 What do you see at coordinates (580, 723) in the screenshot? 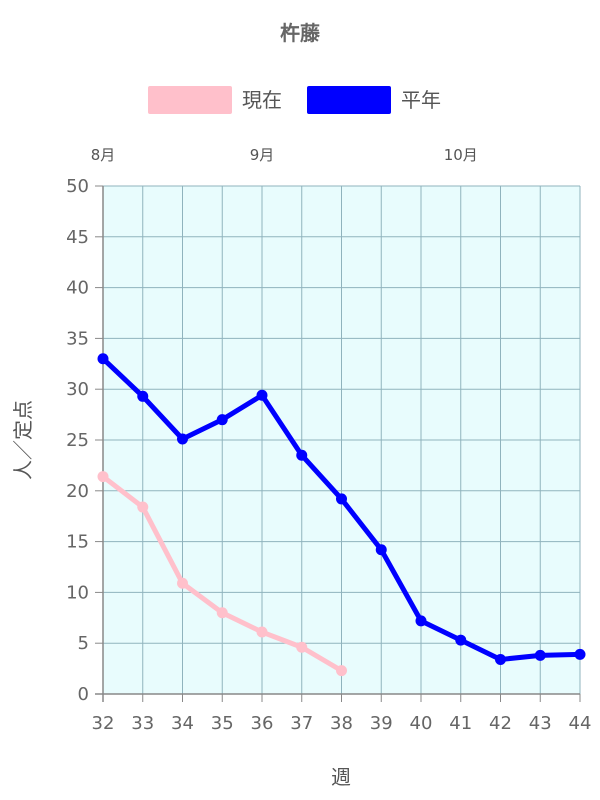
I see `x-tick-label: 44` at bounding box center [580, 723].